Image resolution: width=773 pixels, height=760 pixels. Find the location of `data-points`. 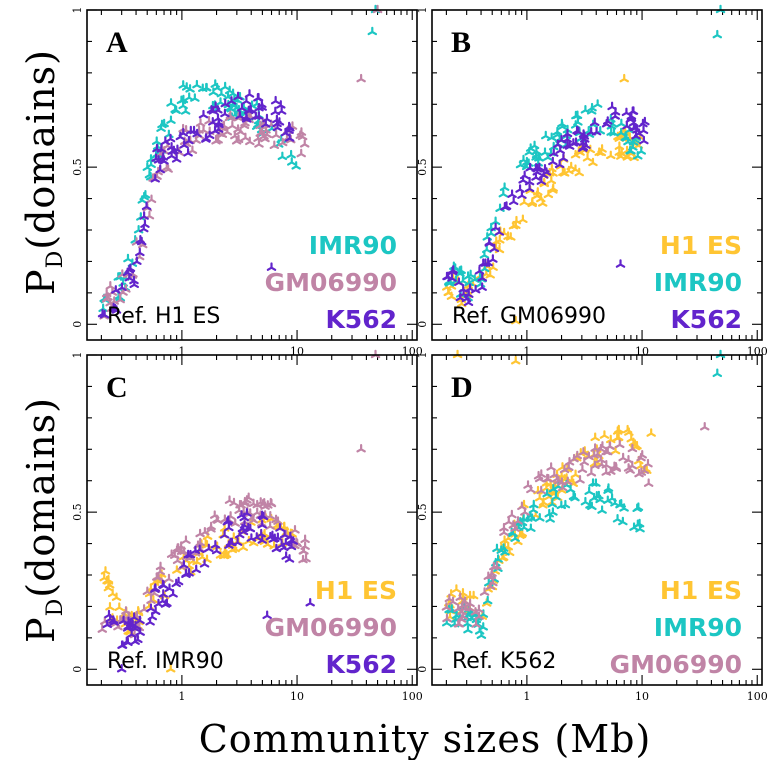

data-points is located at coordinates (583, 494).